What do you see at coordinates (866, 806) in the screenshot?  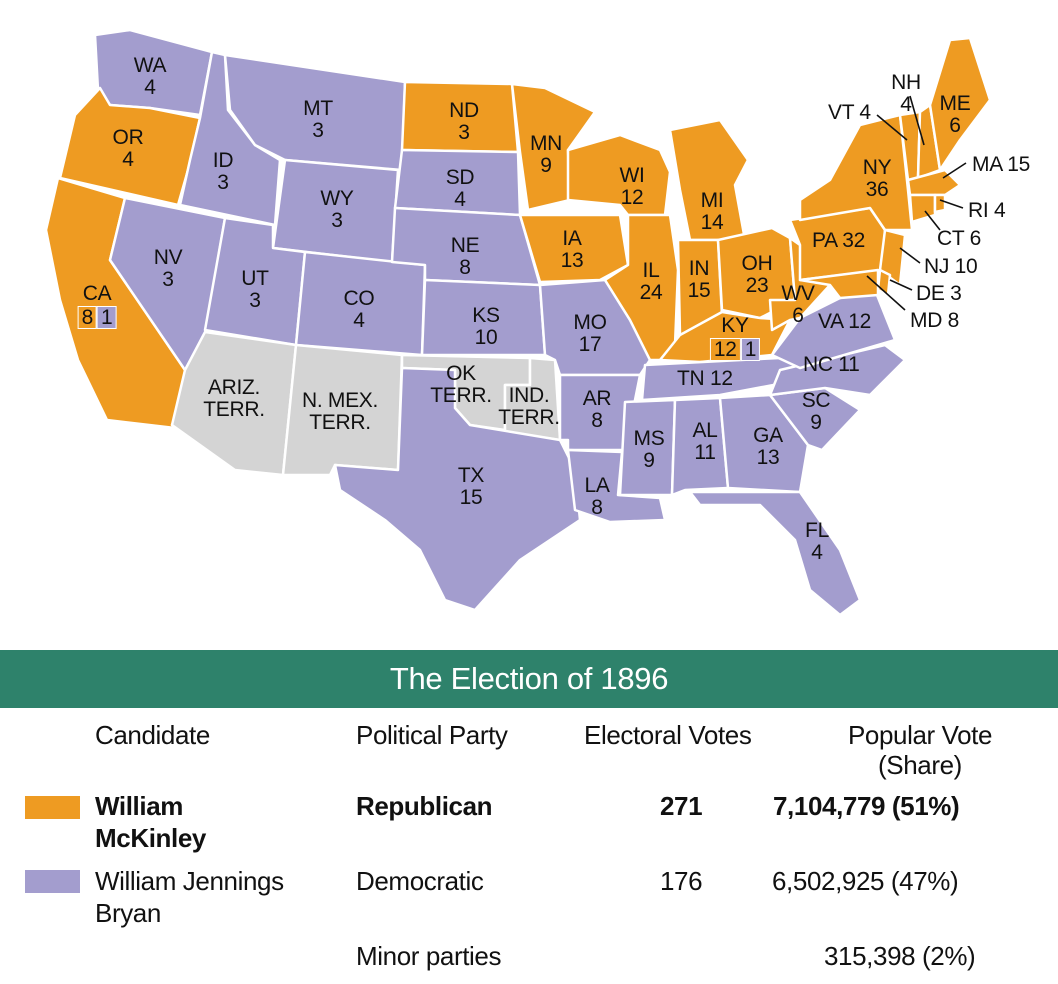 I see `popular-republican: 7,104,779 (51%)` at bounding box center [866, 806].